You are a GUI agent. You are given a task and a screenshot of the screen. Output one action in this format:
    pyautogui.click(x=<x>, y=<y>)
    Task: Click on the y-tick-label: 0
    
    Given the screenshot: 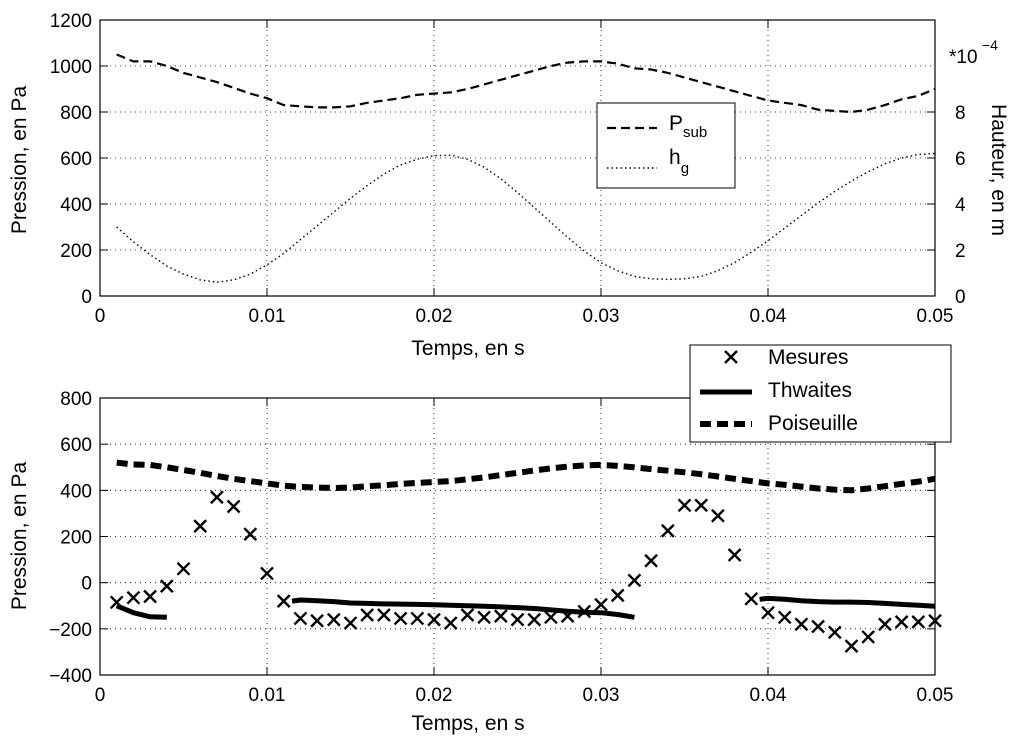 What is the action you would take?
    pyautogui.click(x=86, y=584)
    